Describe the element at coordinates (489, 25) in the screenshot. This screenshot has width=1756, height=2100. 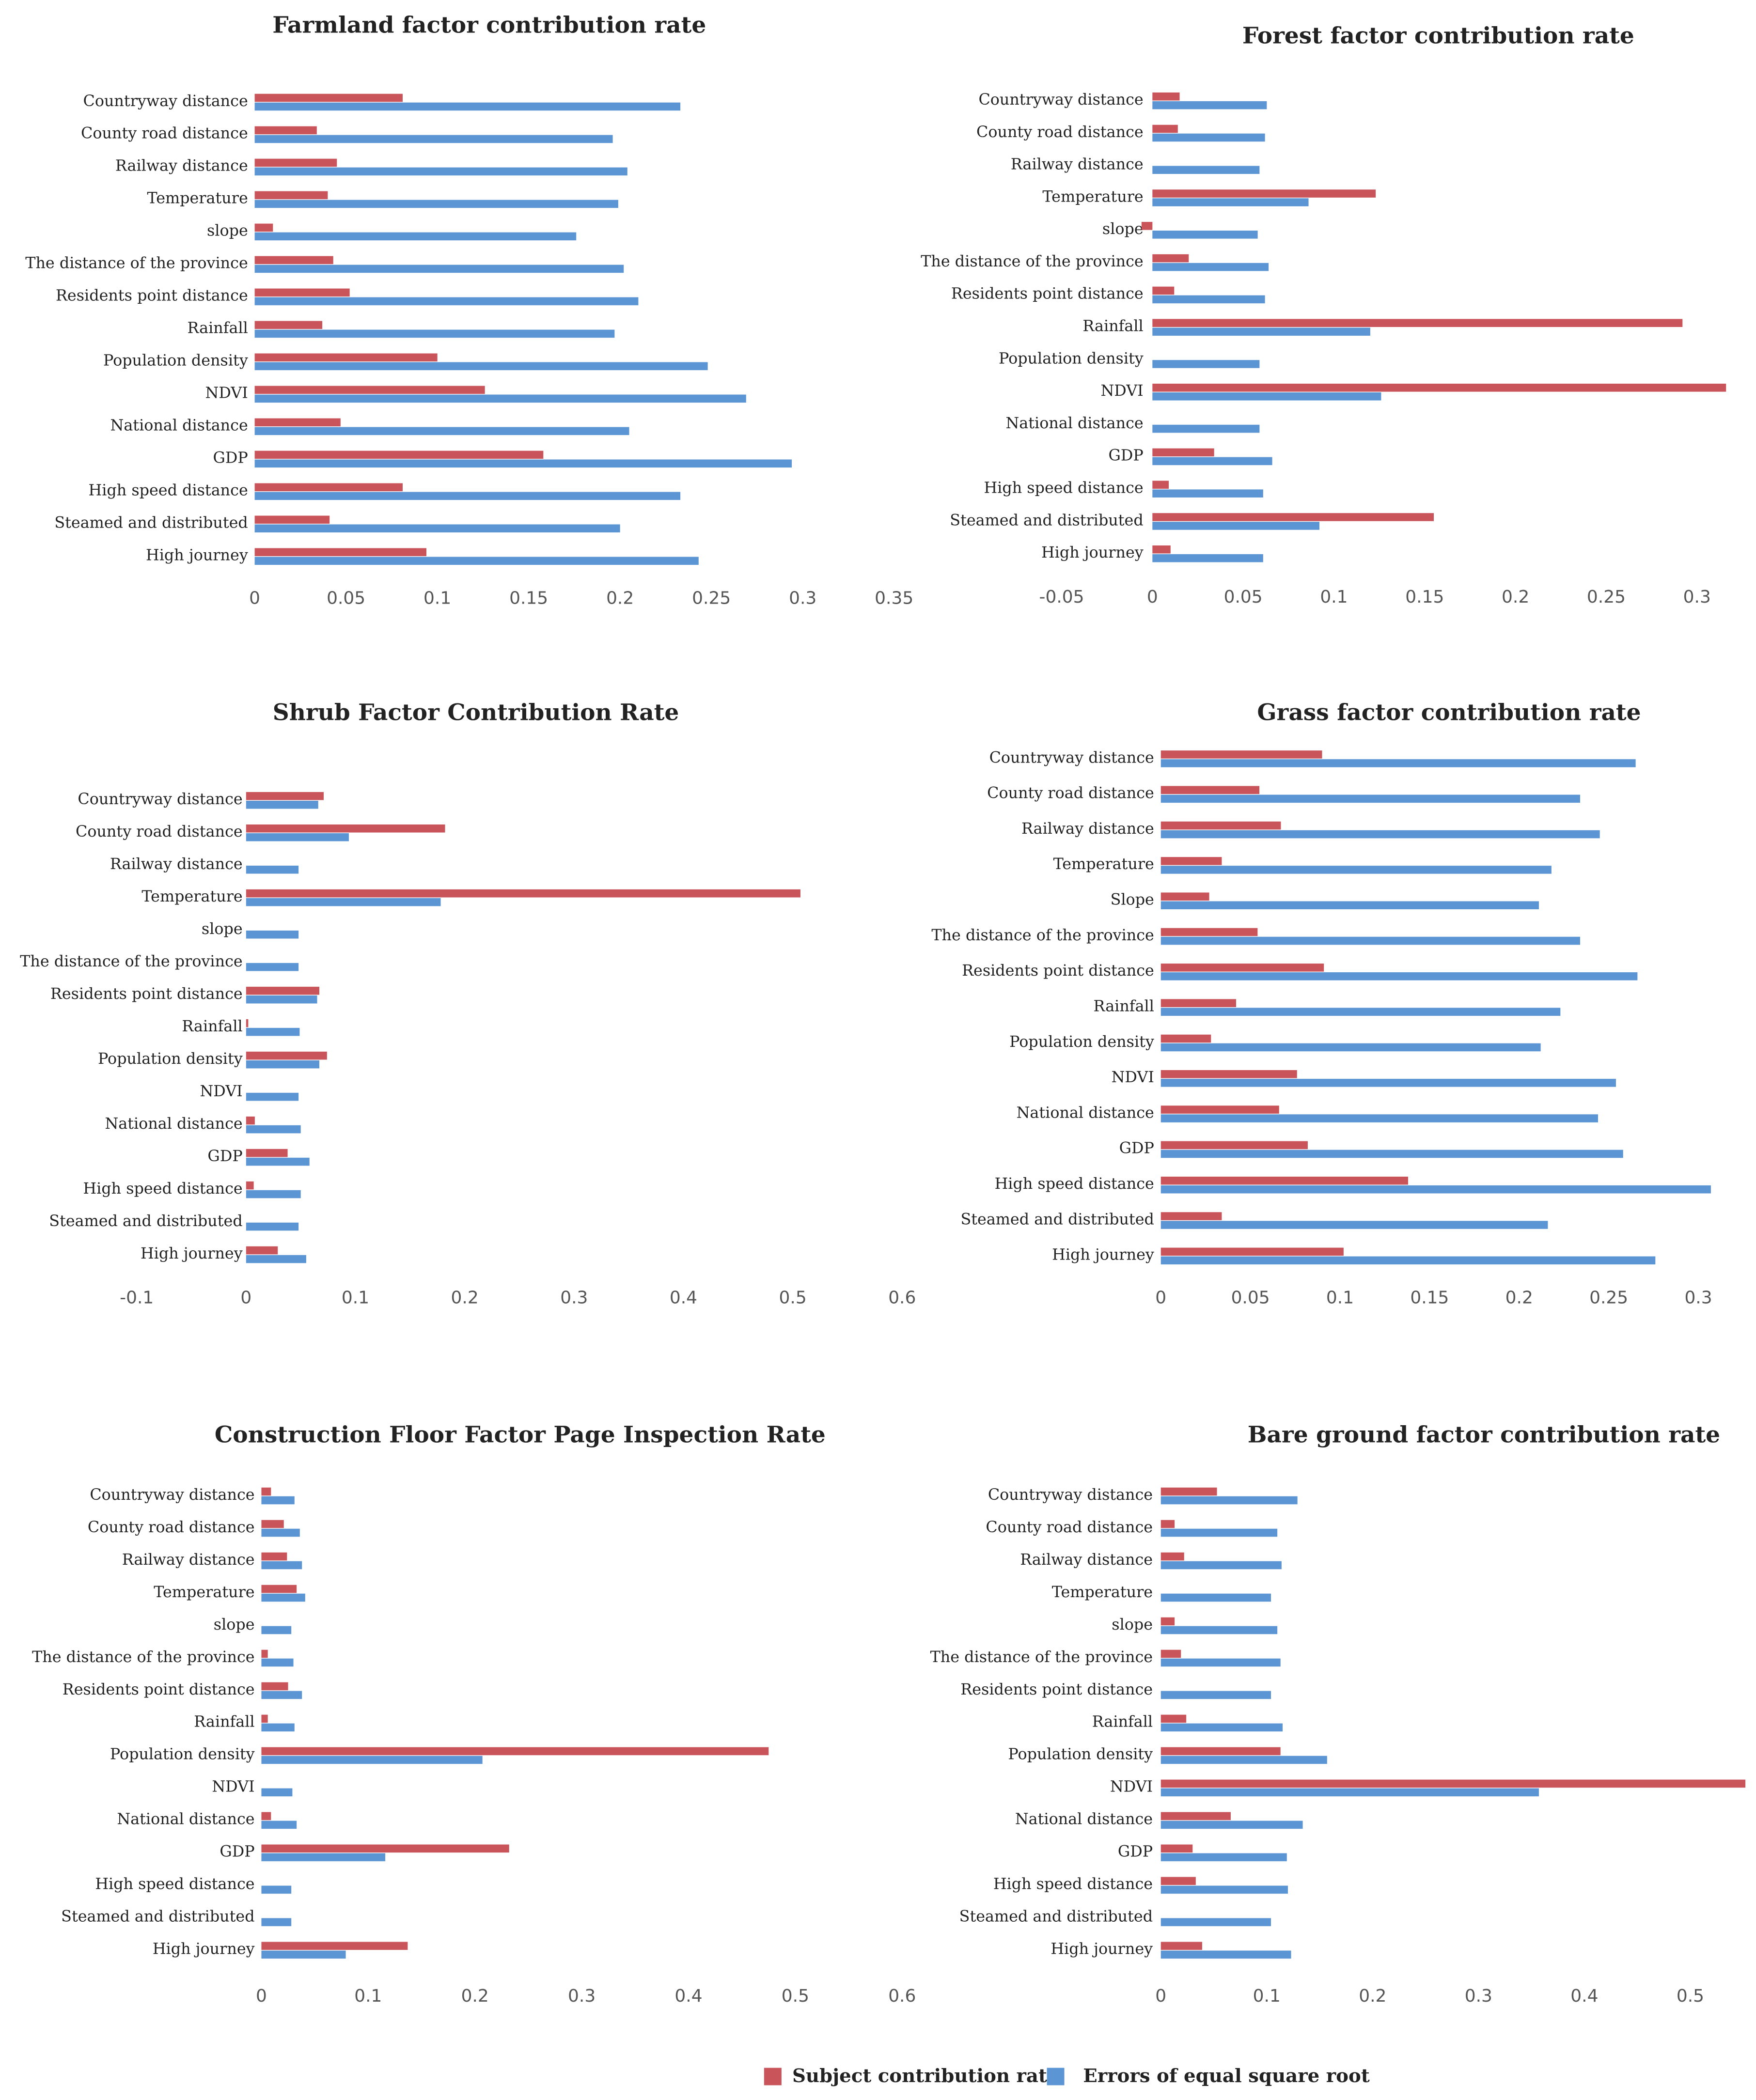
I see `chart-title: Farmland factor contribution rate` at that location.